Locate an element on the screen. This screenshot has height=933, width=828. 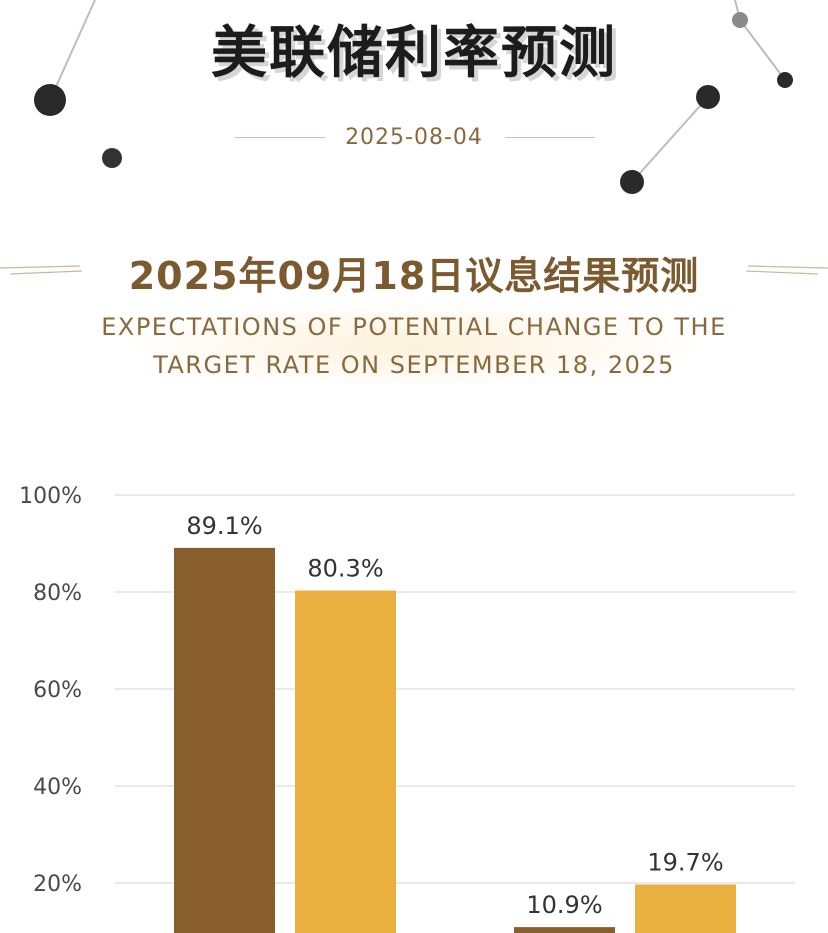
y-tick-label: 100% is located at coordinates (50, 496).